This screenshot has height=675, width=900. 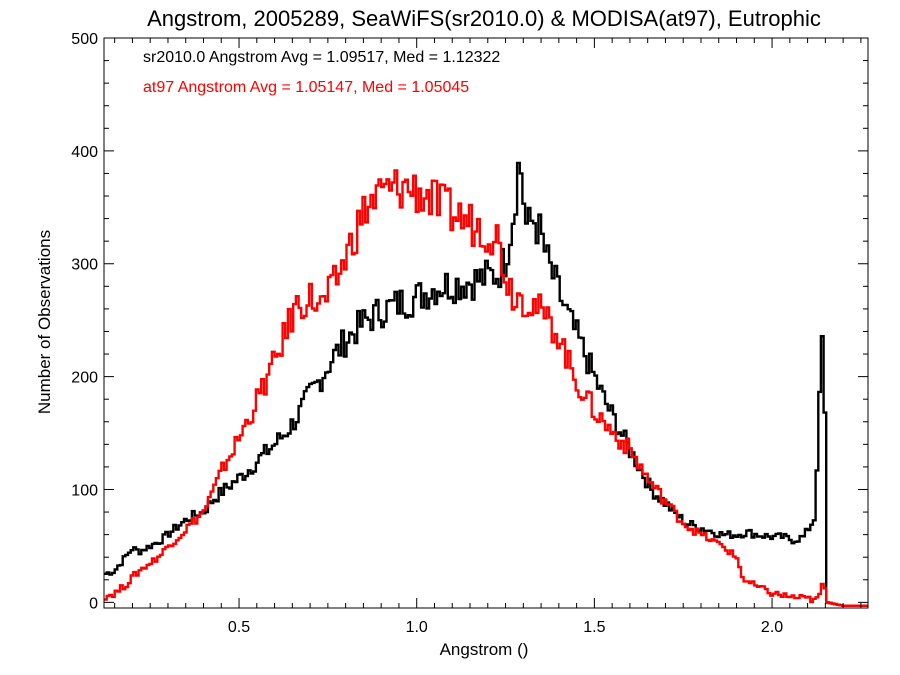 What do you see at coordinates (44, 322) in the screenshot?
I see `y-axis-label: Number of Observations` at bounding box center [44, 322].